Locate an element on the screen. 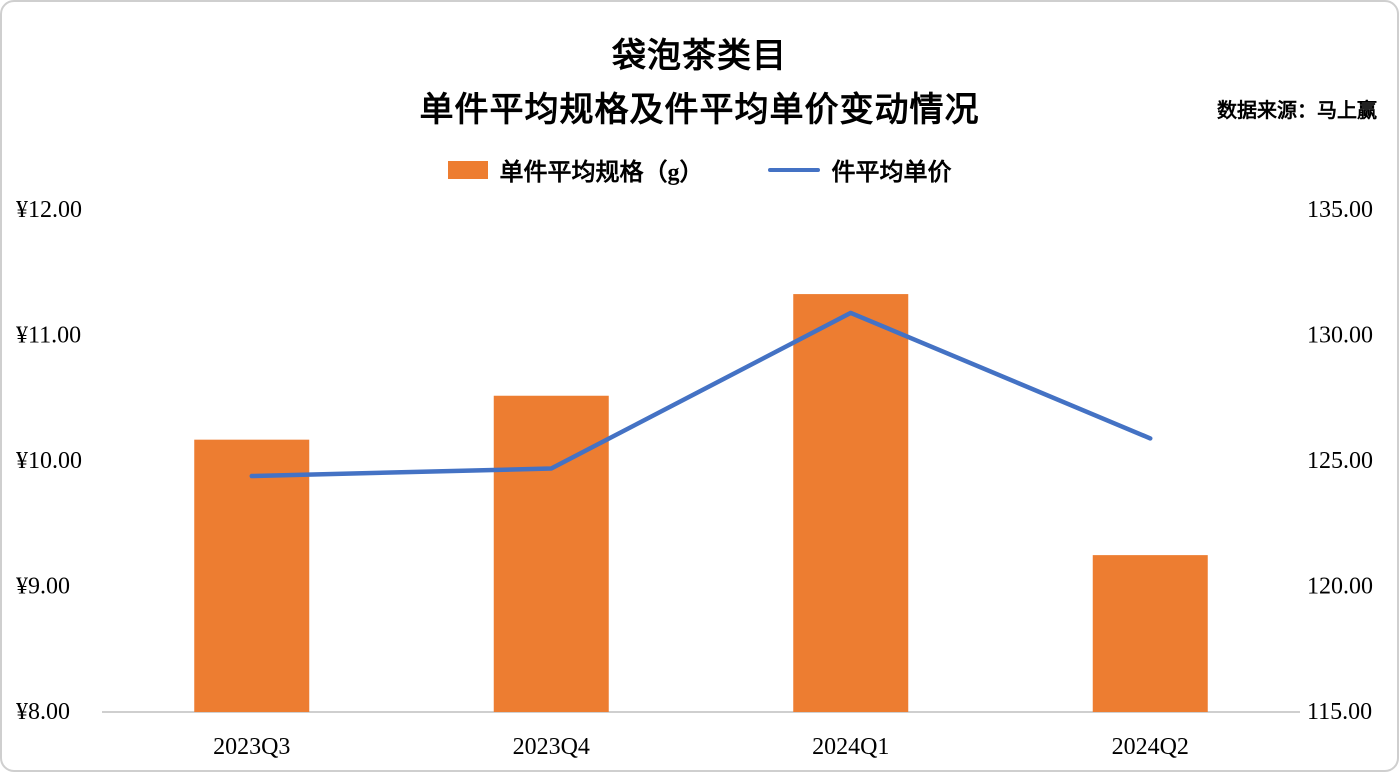  right-axis-tick: 125.00 is located at coordinates (1340, 461).